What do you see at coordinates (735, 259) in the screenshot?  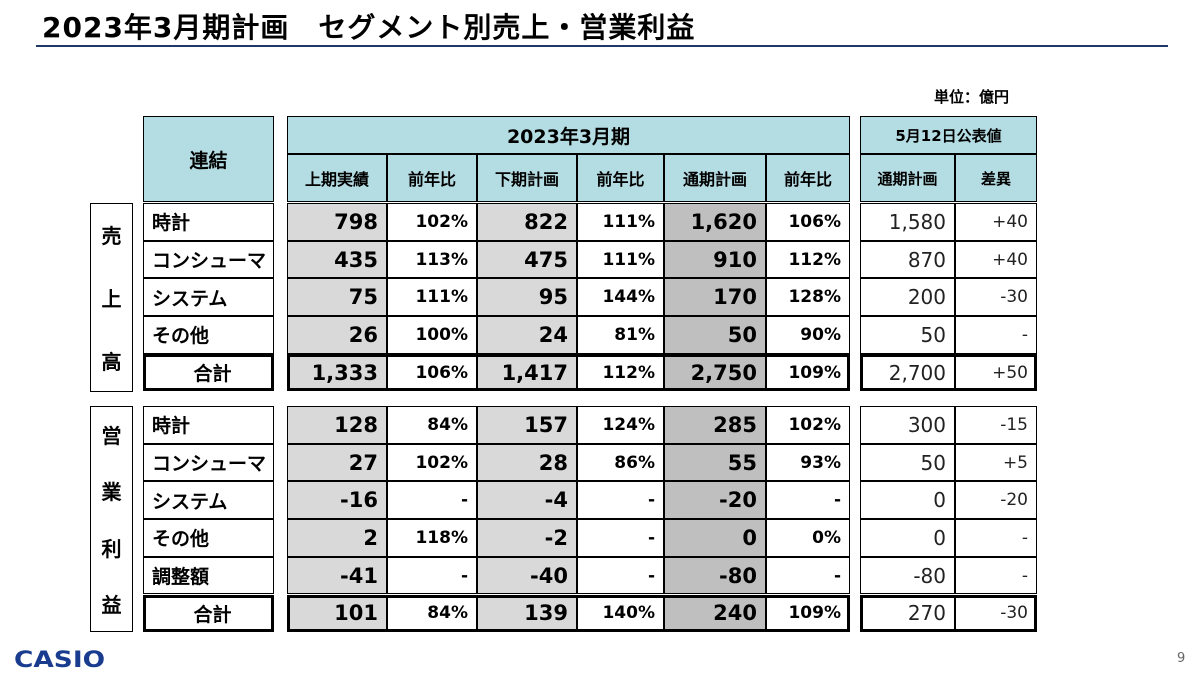 I see `cell-text: 910` at bounding box center [735, 259].